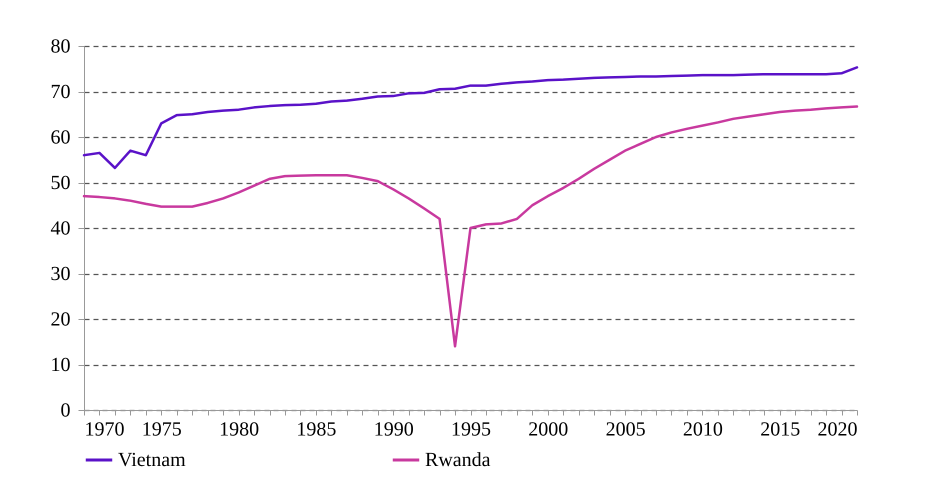 This screenshot has width=935, height=501. I want to click on y-tick-label: 70, so click(60, 92).